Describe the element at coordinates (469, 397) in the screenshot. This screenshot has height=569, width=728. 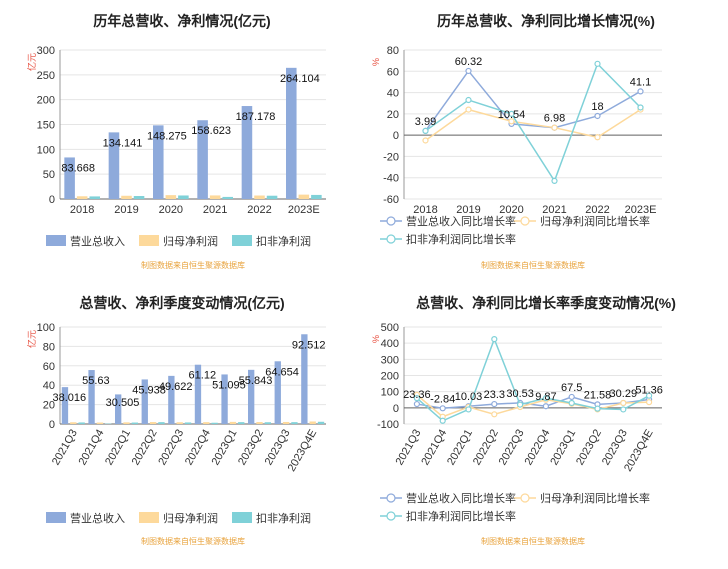
I see `data-label: 10.03` at that location.